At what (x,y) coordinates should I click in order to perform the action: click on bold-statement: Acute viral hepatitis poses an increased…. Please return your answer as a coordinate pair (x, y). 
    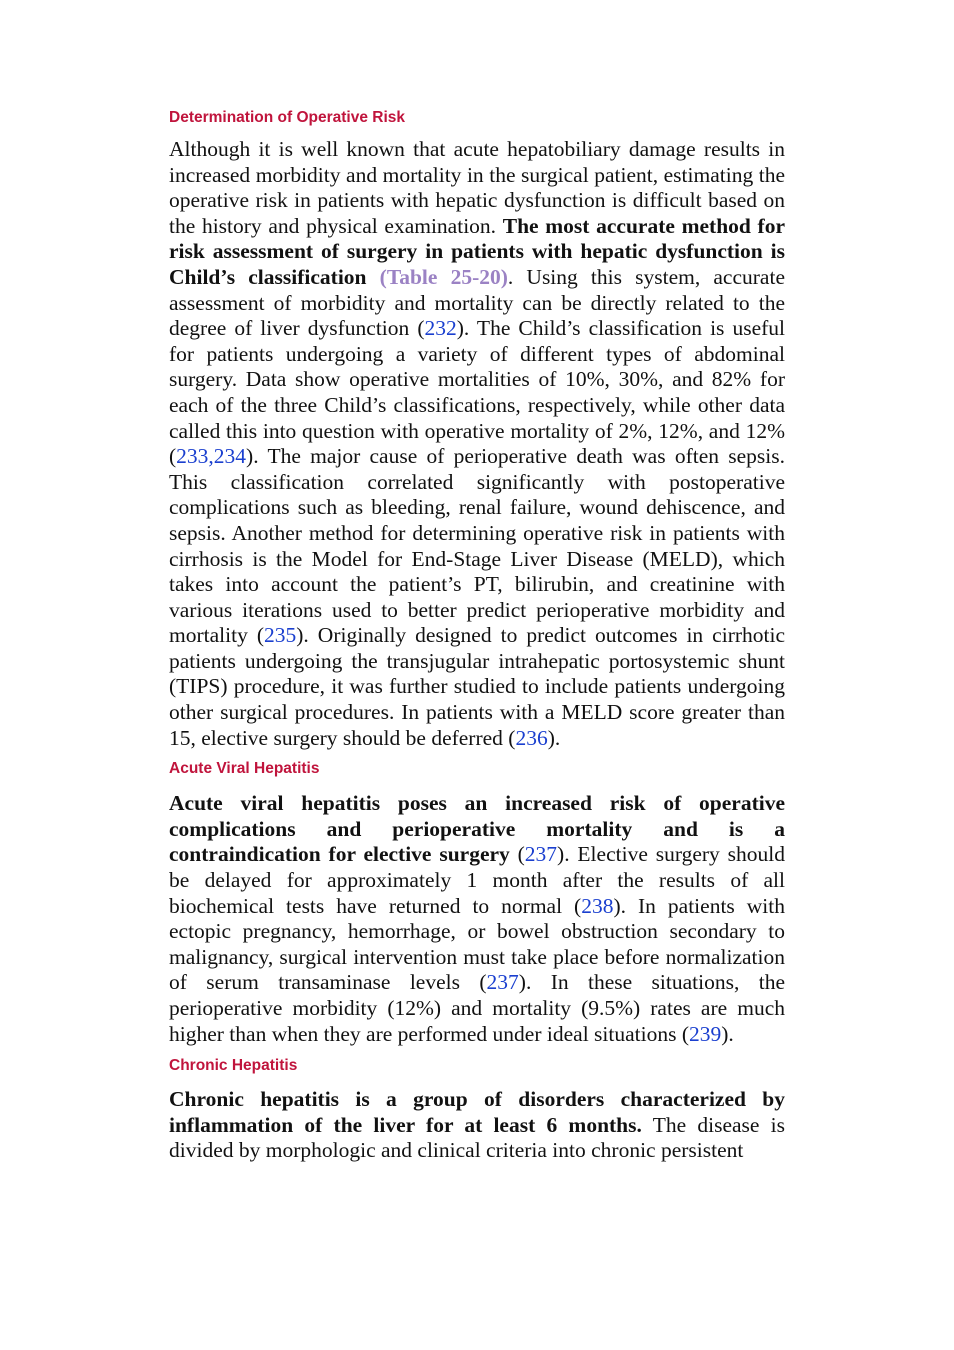
    Looking at the image, I should click on (477, 829).